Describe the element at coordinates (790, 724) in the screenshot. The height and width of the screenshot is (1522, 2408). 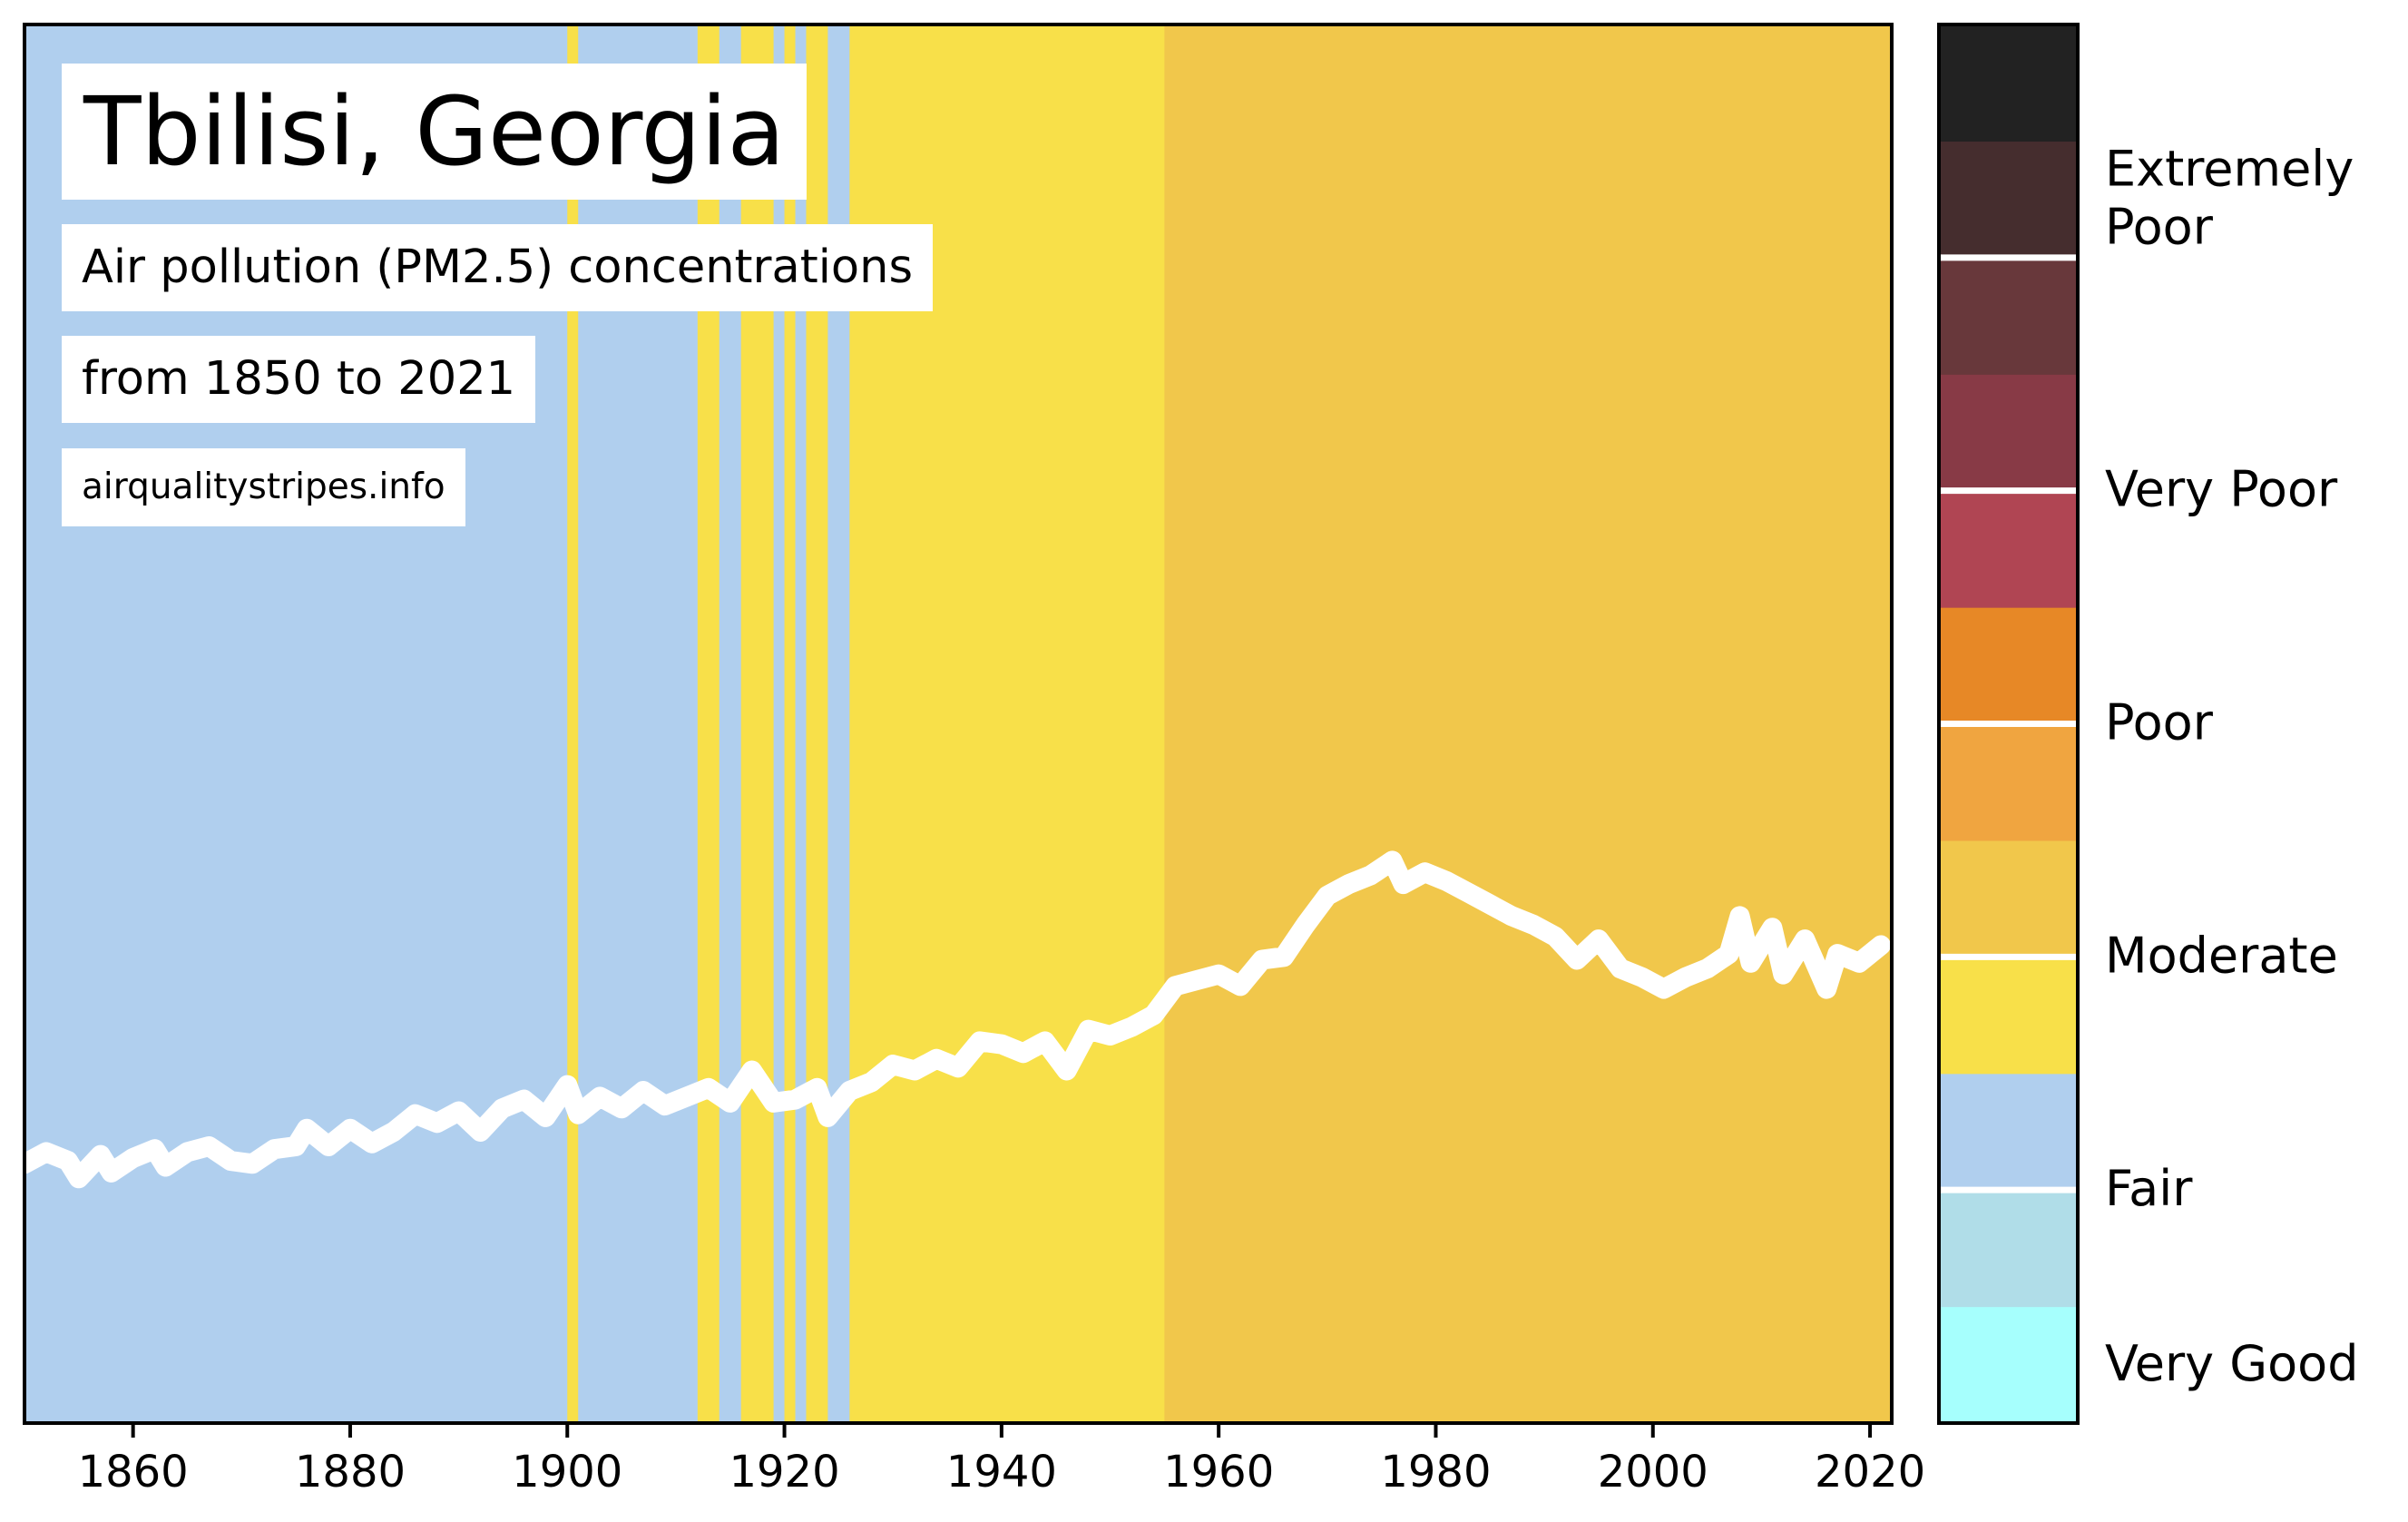
I see `stripe-1920` at that location.